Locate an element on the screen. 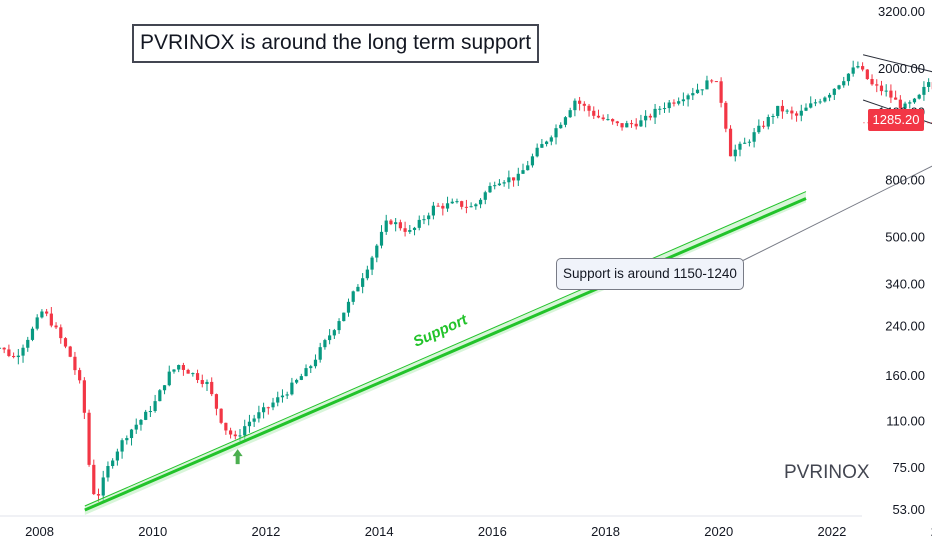 The width and height of the screenshot is (932, 550). last-price-tag: 1285.20 is located at coordinates (896, 120).